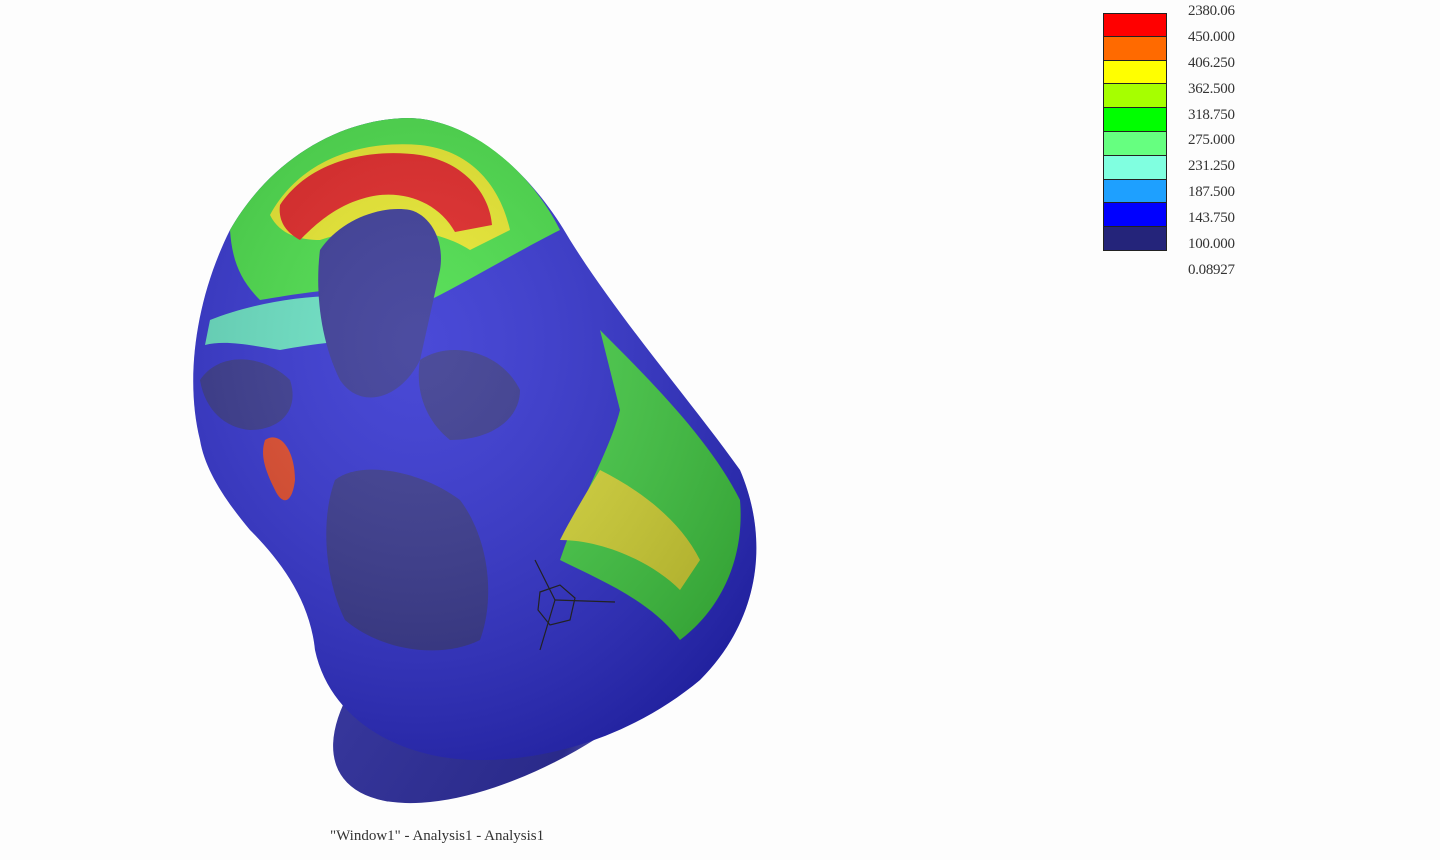 This screenshot has height=860, width=1440. Describe the element at coordinates (1211, 11) in the screenshot. I see `legend-label: 2380.06` at that location.